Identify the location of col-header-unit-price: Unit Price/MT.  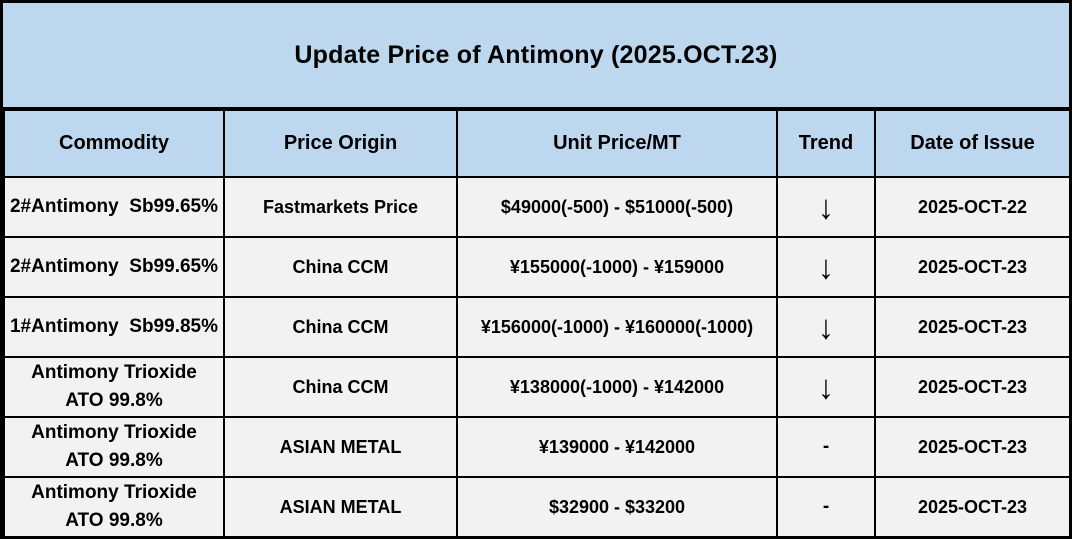
(617, 143).